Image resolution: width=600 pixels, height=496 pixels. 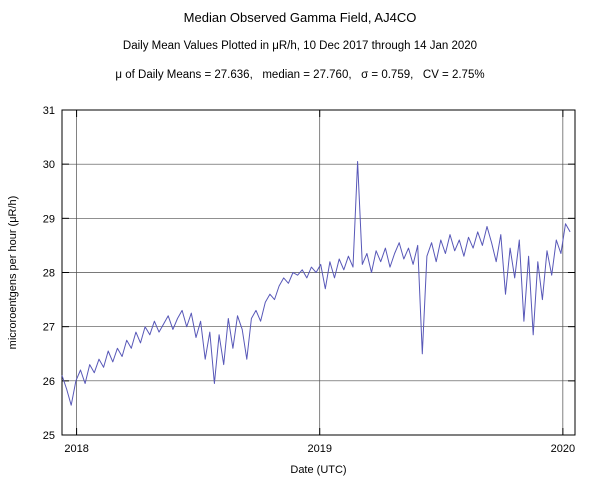 What do you see at coordinates (318, 470) in the screenshot?
I see `x-axis-label: Date (UTC)` at bounding box center [318, 470].